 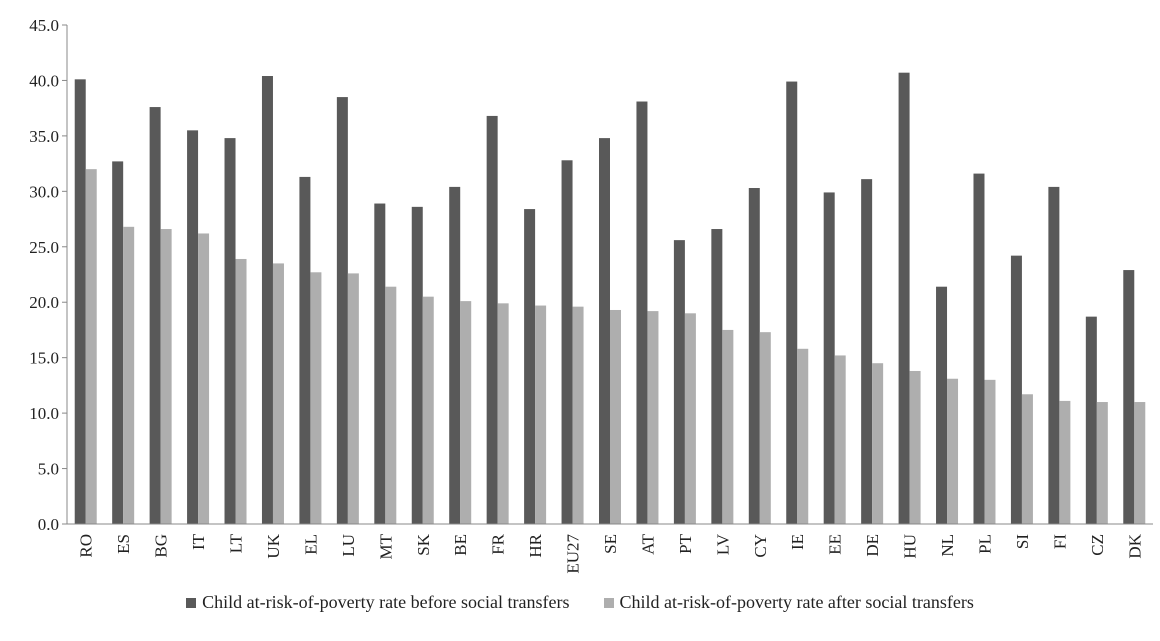 I want to click on bar-after-HU, so click(x=915, y=447).